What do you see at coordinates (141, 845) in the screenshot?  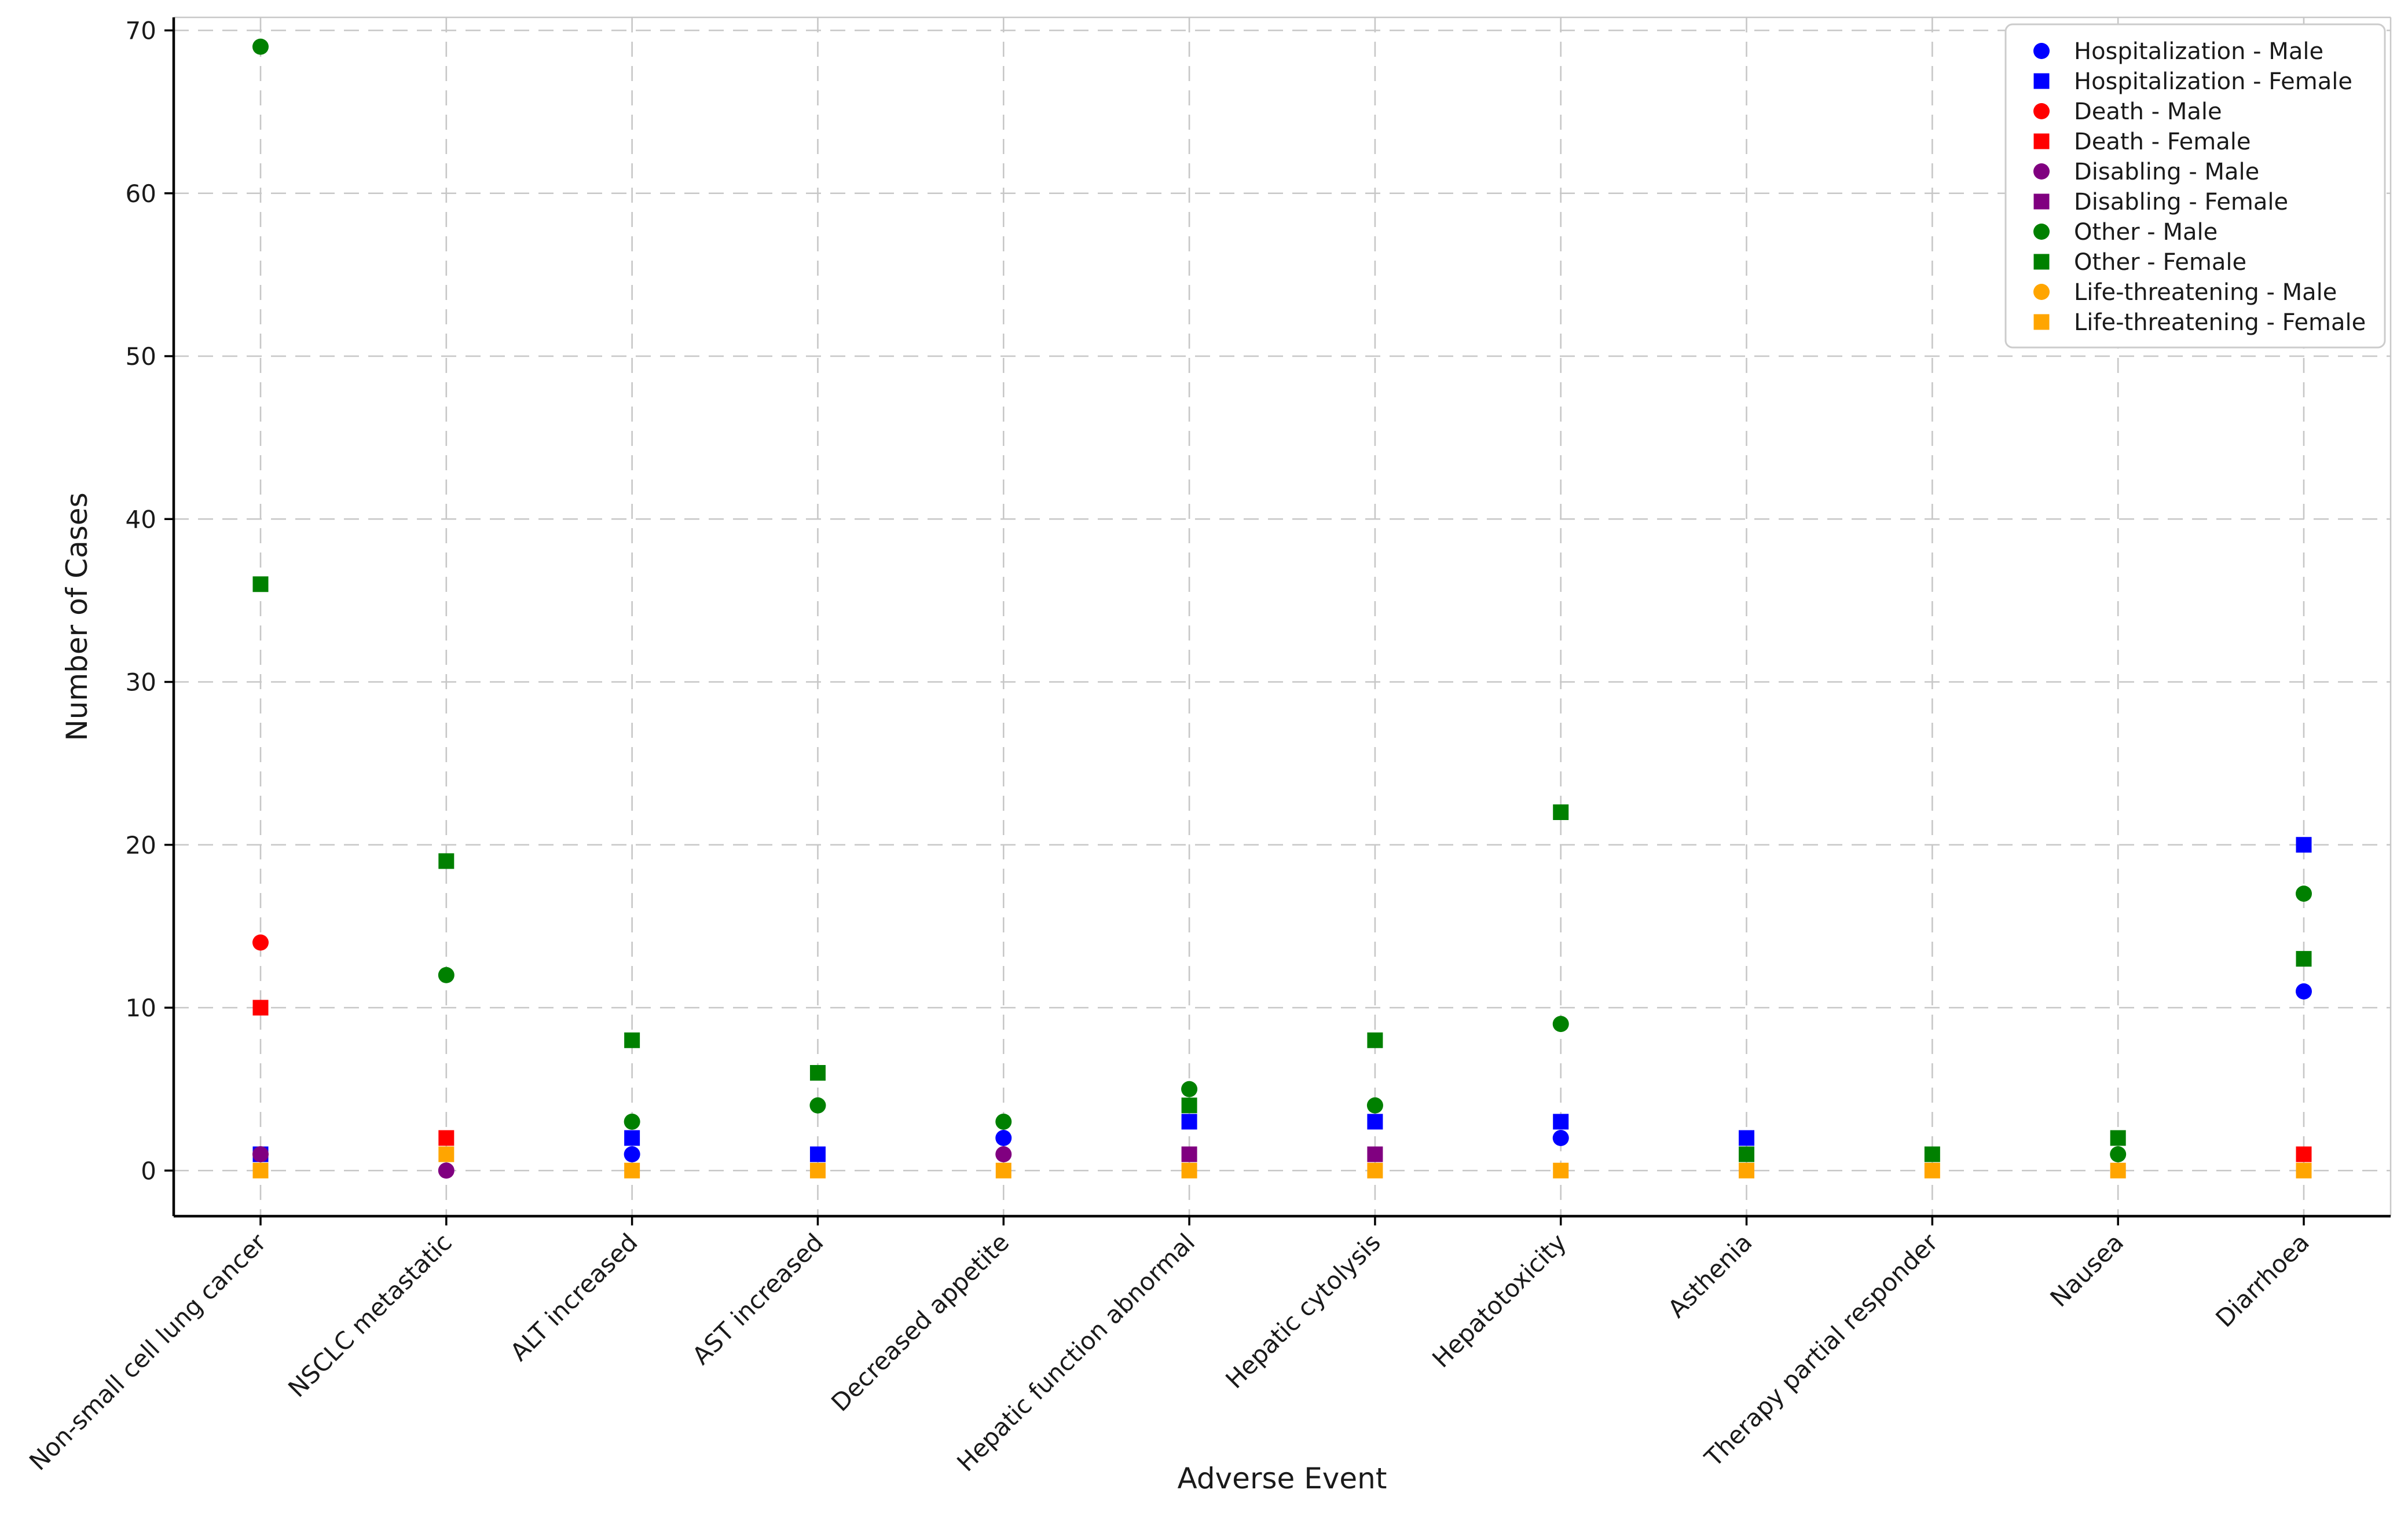 I see `y-tick-label: 20` at bounding box center [141, 845].